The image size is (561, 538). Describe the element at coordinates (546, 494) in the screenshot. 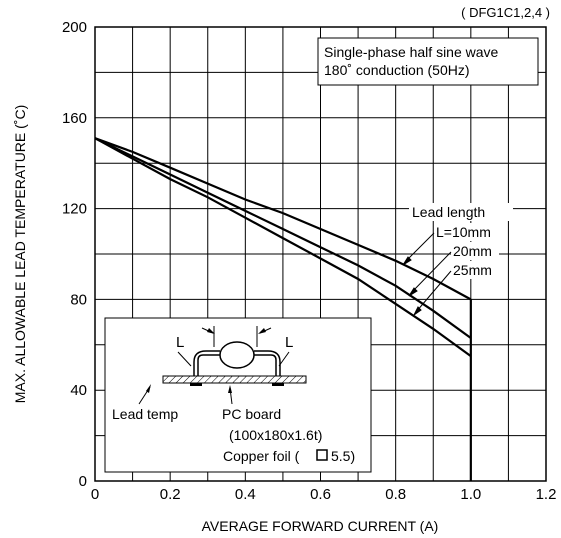

I see `x-tick-label: 1.2` at that location.